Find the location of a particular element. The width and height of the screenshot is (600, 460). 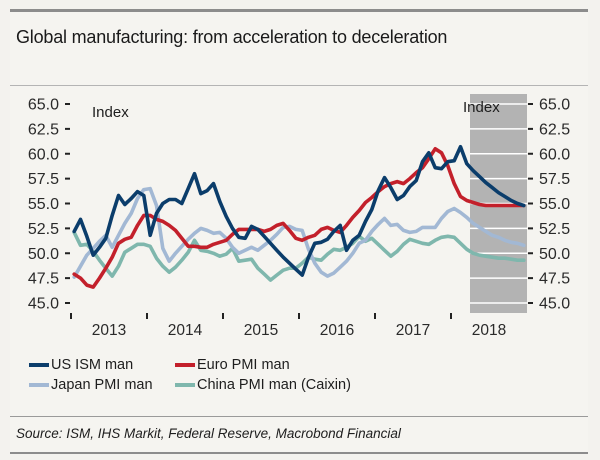

legend-item-us-ism: US ISM man is located at coordinates (81, 365).